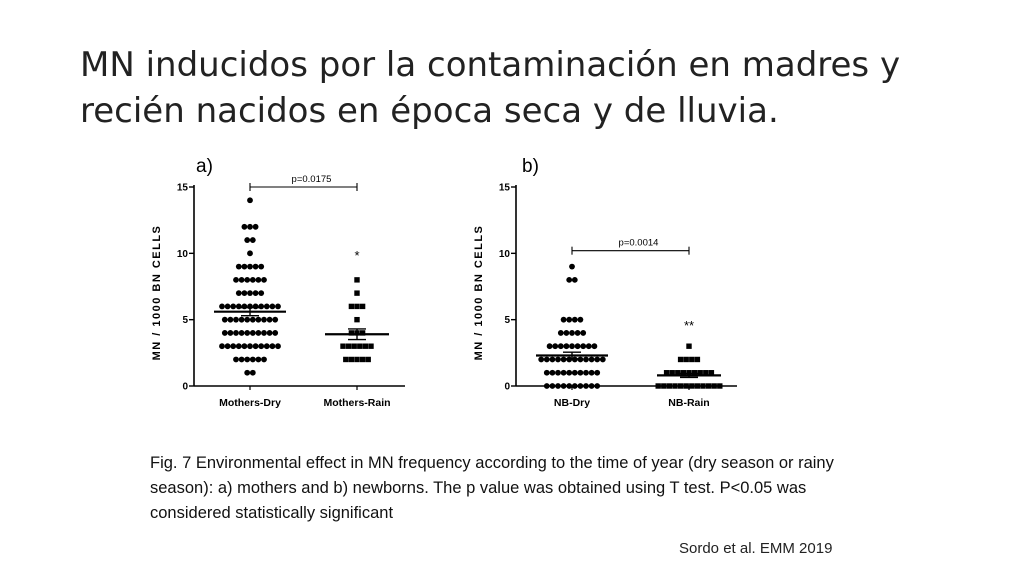 The image size is (1024, 576). What do you see at coordinates (157, 293) in the screenshot?
I see `y-axis-label: MN / 1000 BN CELLS` at bounding box center [157, 293].